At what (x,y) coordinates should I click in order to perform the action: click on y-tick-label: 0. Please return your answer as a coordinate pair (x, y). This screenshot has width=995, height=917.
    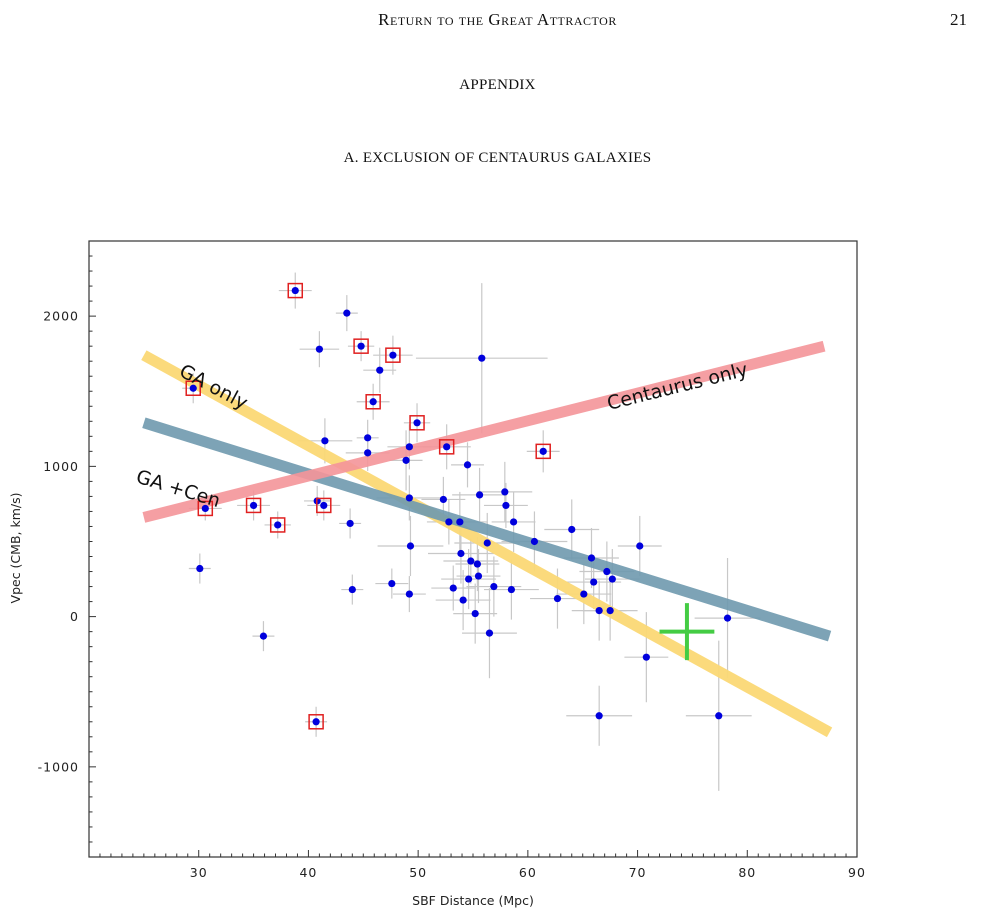
    Looking at the image, I should click on (74, 616).